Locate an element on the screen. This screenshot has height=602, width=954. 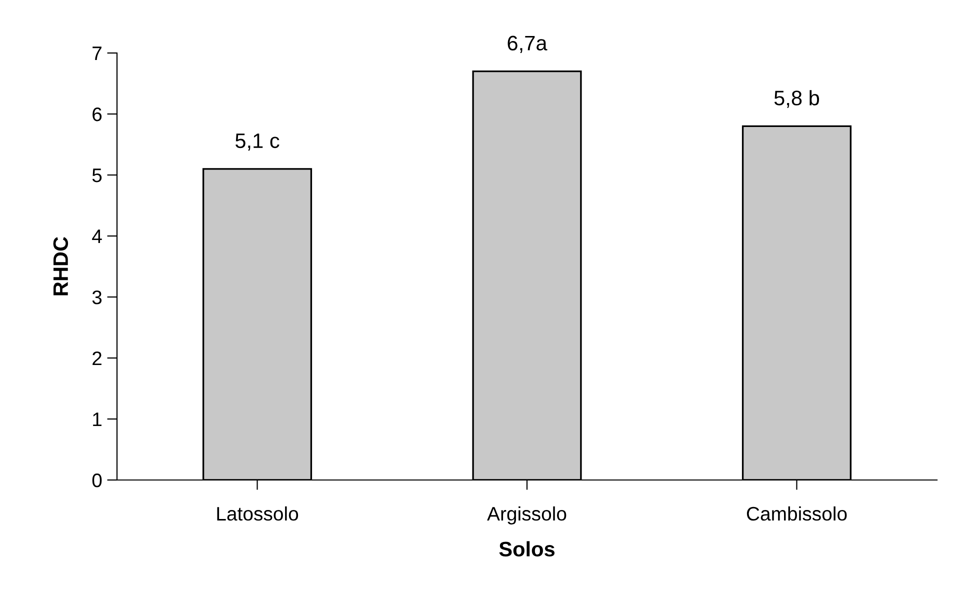
y-axis-title: RHDC is located at coordinates (60, 266).